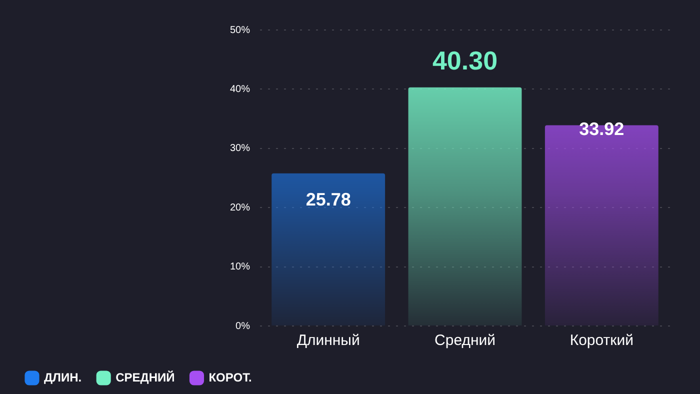 Image resolution: width=700 pixels, height=394 pixels. Describe the element at coordinates (240, 267) in the screenshot. I see `y-tick-label: 10%` at that location.